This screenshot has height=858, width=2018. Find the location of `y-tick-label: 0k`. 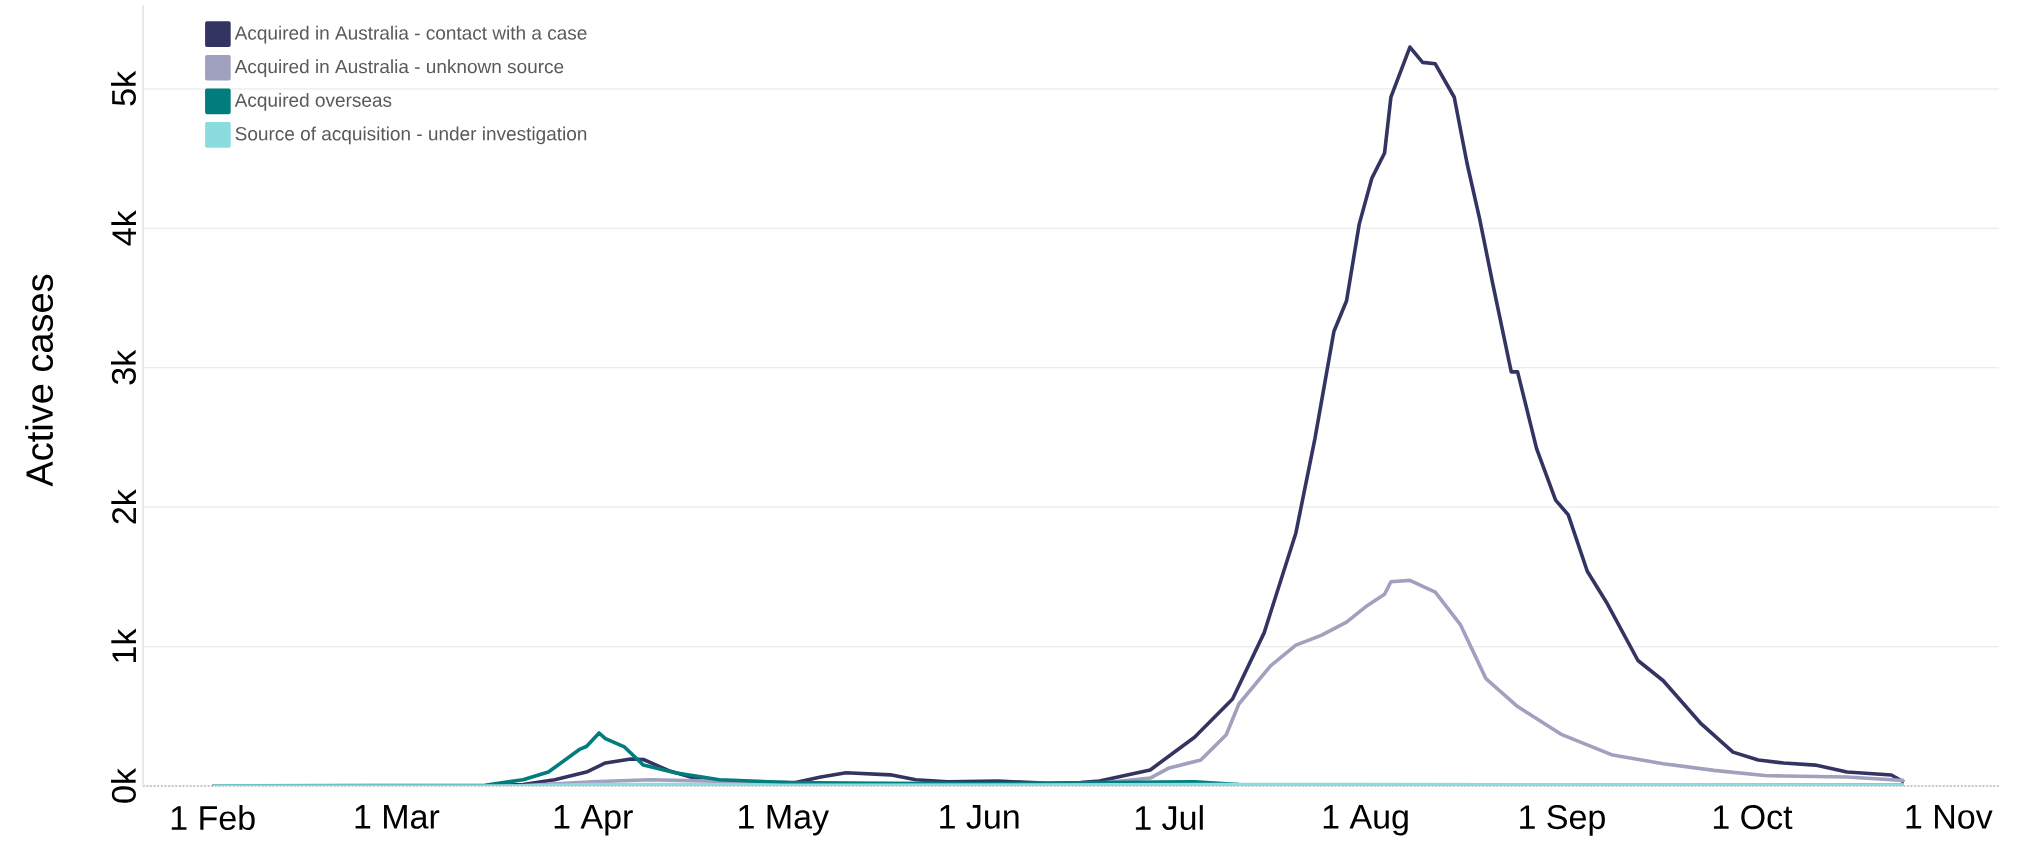

y-tick-label: 0k is located at coordinates (123, 785).